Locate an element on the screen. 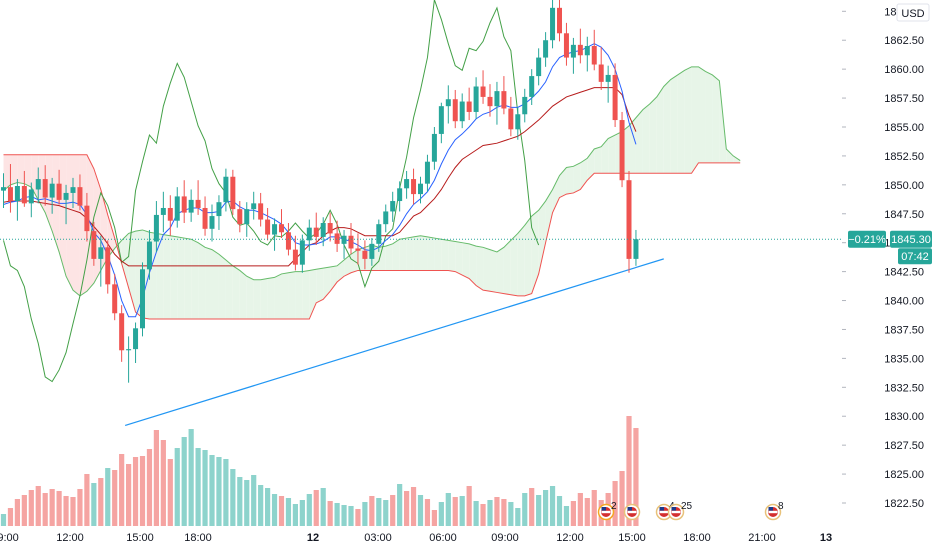 The image size is (932, 555). economic-event-flag-icon is located at coordinates (632, 512).